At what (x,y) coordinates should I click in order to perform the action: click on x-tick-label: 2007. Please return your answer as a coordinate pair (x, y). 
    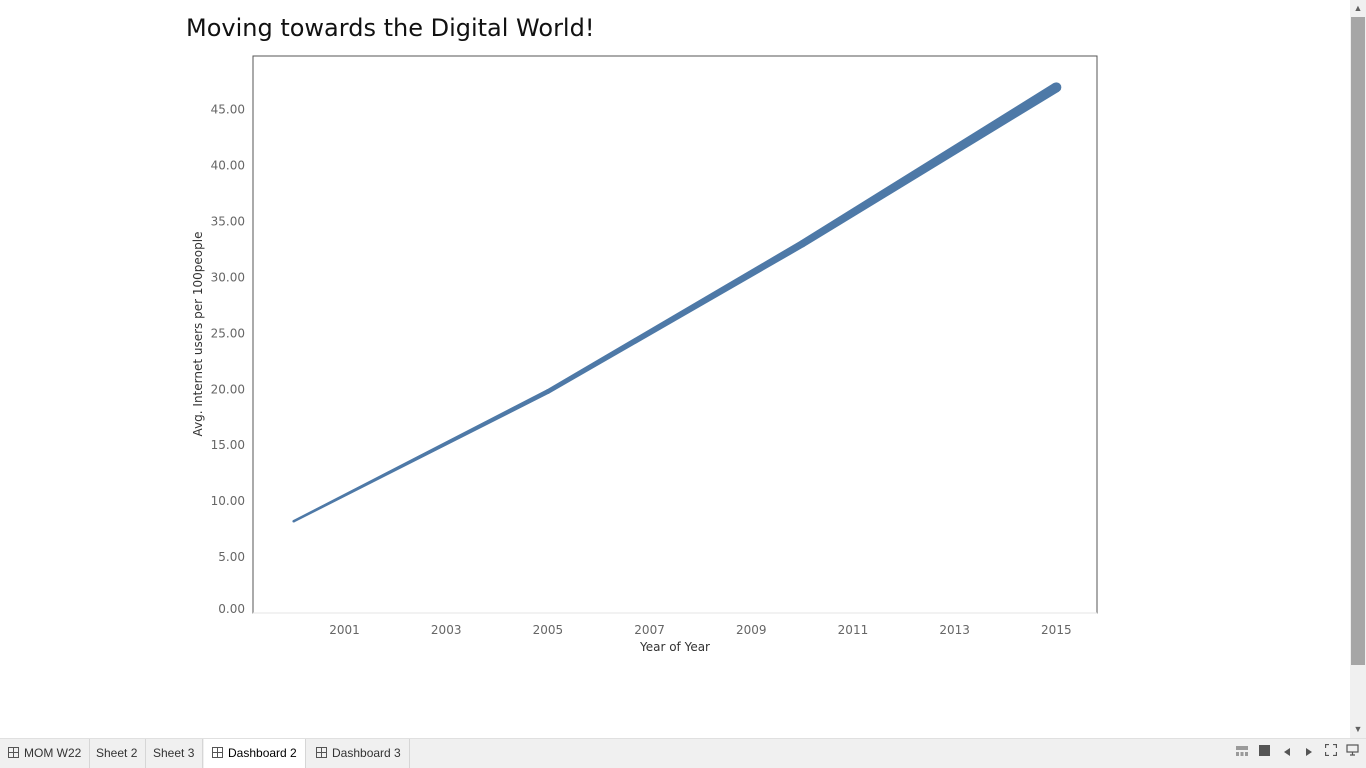
    Looking at the image, I should click on (649, 630).